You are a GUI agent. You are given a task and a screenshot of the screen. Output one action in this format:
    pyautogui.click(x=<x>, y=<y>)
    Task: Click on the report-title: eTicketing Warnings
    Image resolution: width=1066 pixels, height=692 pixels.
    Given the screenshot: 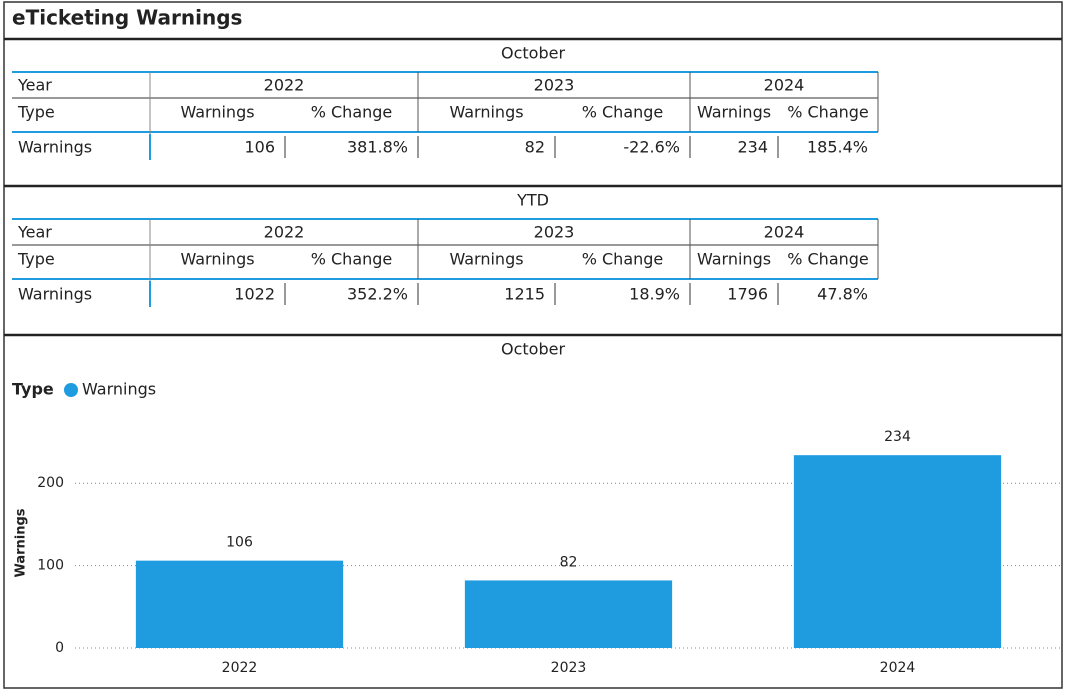 What is the action you would take?
    pyautogui.click(x=127, y=18)
    